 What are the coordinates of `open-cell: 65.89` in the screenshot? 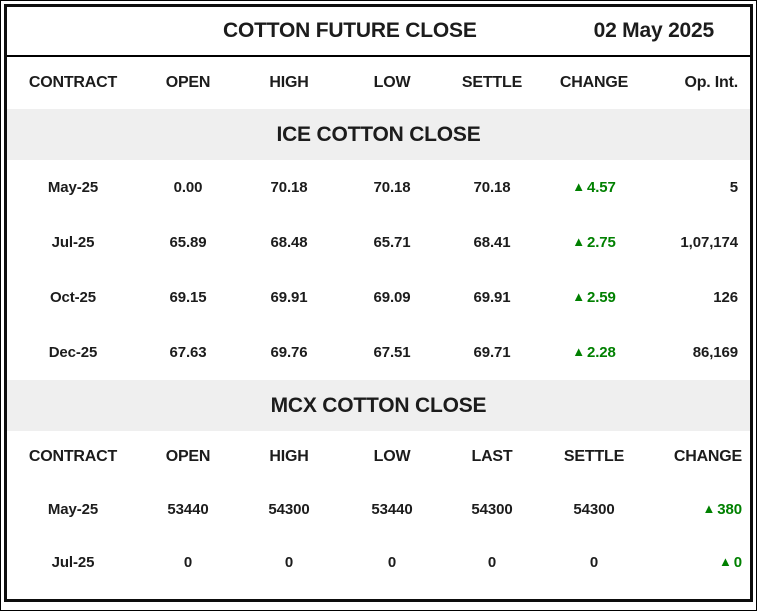 It's located at (188, 242).